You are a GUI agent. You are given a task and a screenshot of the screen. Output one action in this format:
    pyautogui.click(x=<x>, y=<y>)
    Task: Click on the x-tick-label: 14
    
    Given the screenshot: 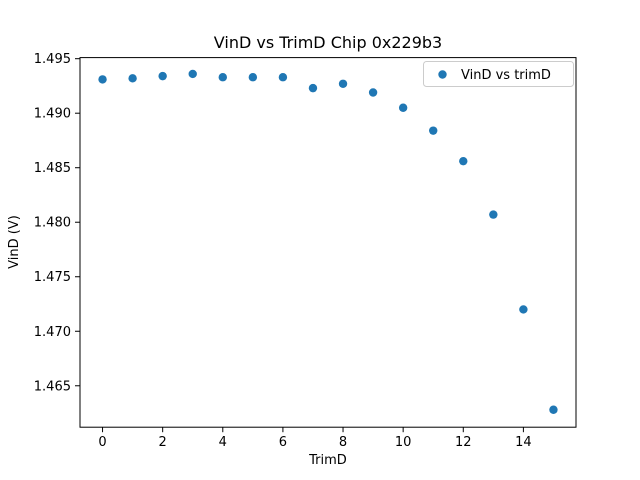 What is the action you would take?
    pyautogui.click(x=523, y=442)
    